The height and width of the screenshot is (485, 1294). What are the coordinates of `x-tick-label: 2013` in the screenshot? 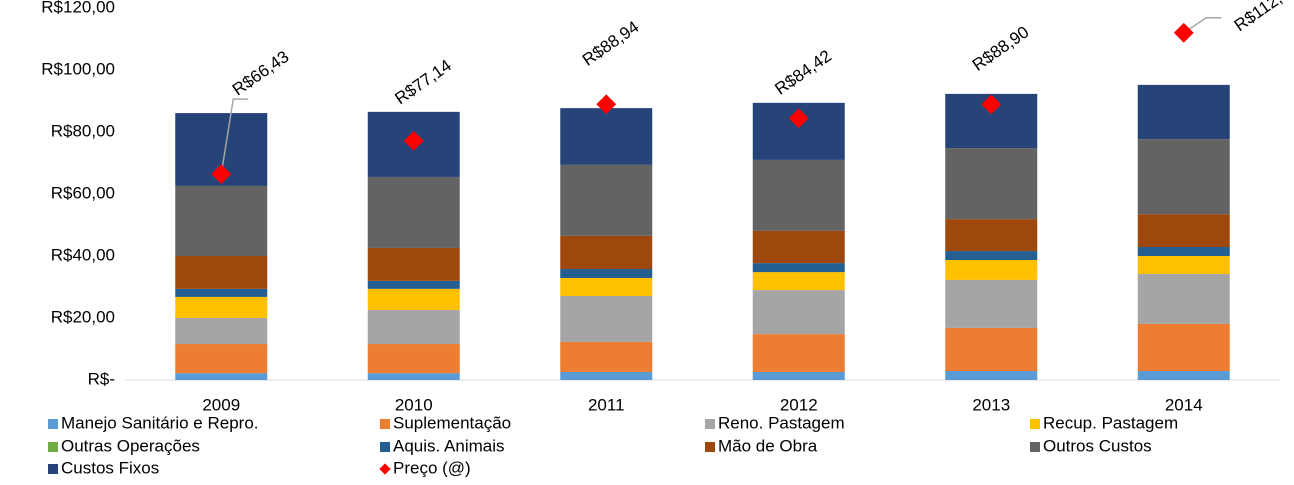 It's located at (991, 404).